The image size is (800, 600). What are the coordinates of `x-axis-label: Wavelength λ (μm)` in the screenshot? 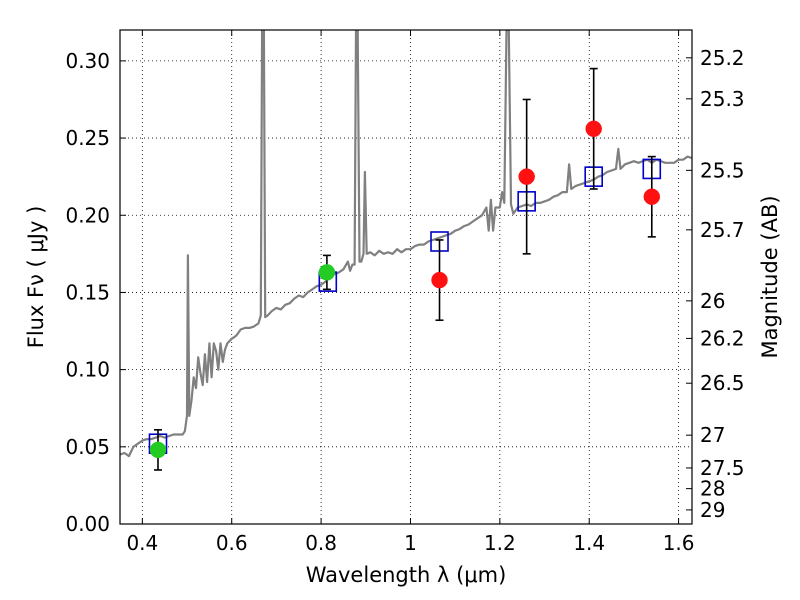 It's located at (406, 575).